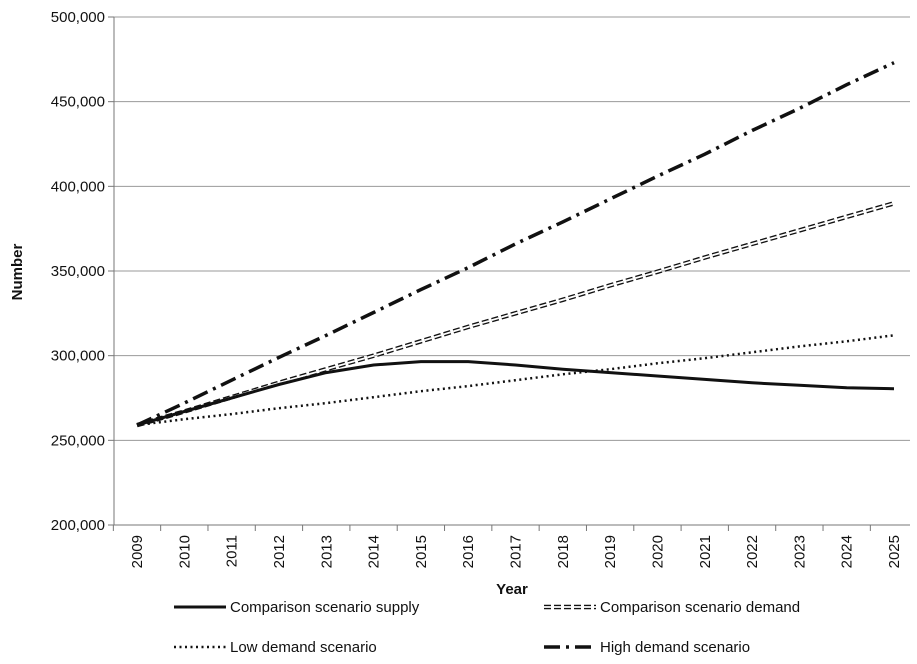 The width and height of the screenshot is (917, 664). I want to click on y-tick-label: 350,000, so click(78, 271).